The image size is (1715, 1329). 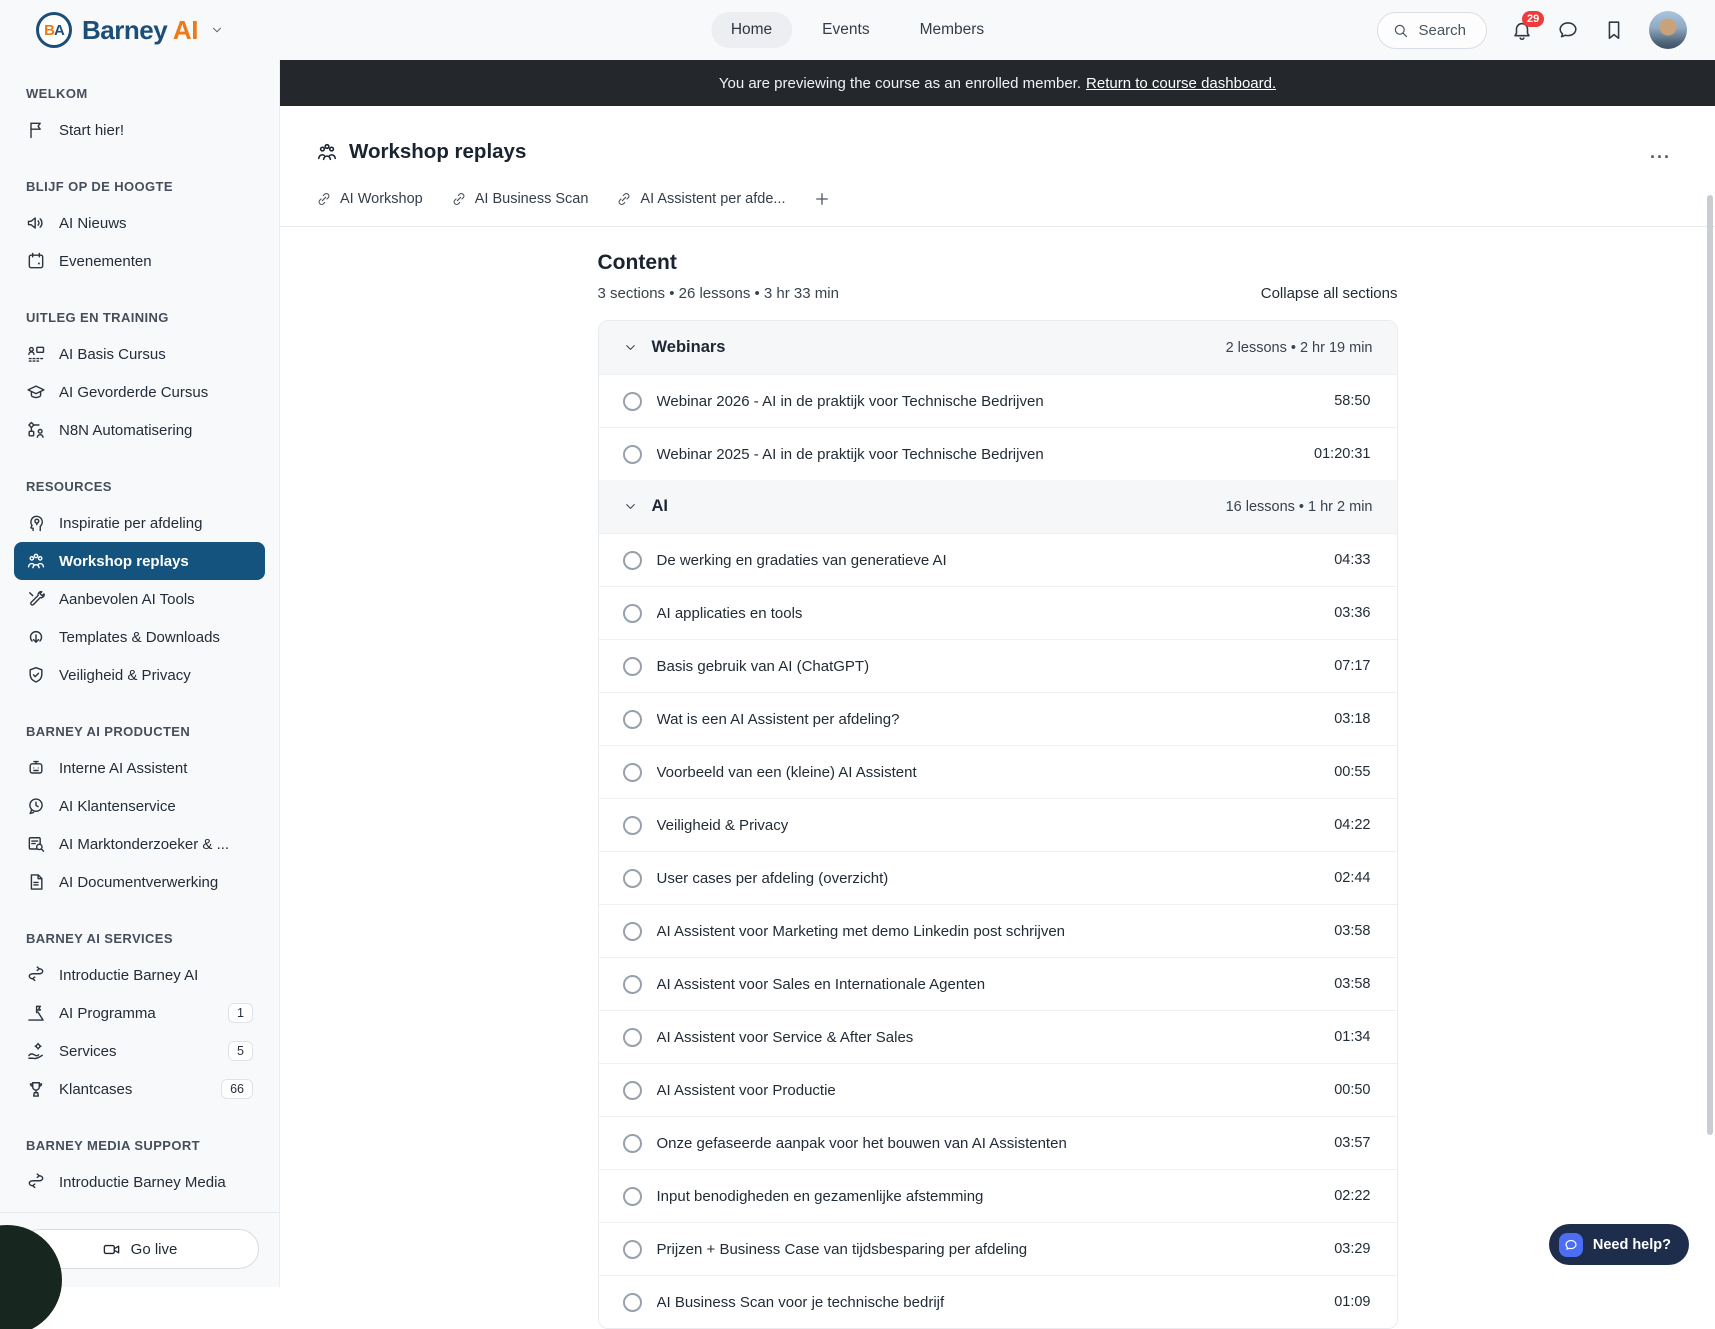 What do you see at coordinates (156, 223) in the screenshot?
I see `sidebar-item-label: AI Nieuws` at bounding box center [156, 223].